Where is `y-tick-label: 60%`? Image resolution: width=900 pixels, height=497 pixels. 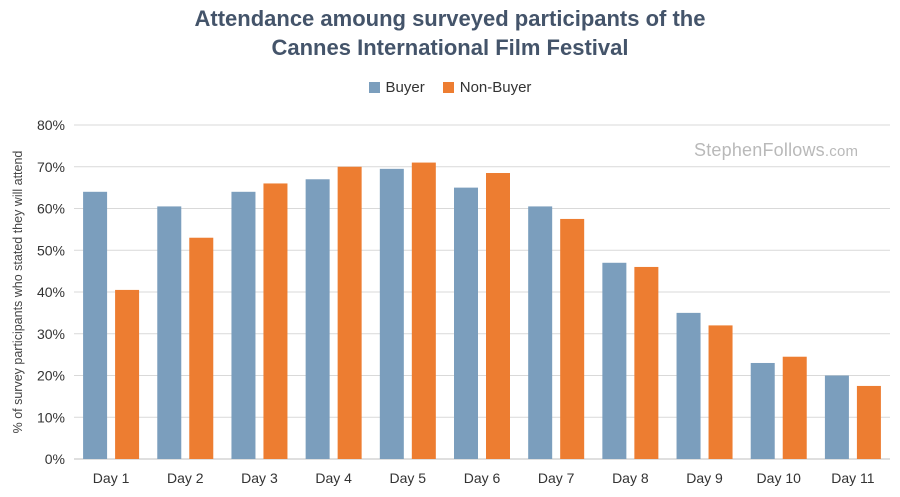 y-tick-label: 60% is located at coordinates (51, 209).